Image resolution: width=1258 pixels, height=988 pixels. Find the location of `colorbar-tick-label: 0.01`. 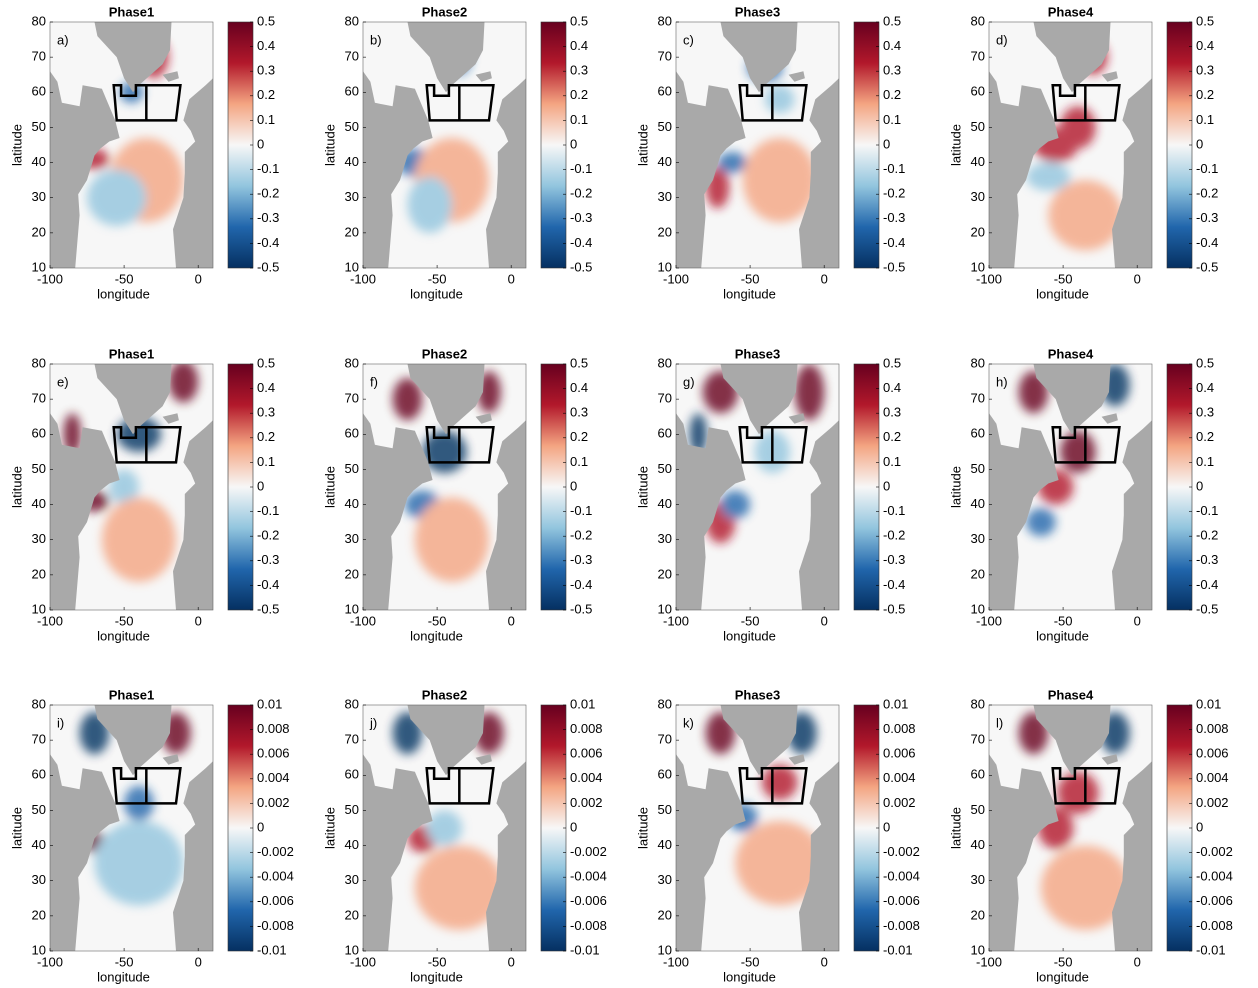

colorbar-tick-label: 0.01 is located at coordinates (895, 703).